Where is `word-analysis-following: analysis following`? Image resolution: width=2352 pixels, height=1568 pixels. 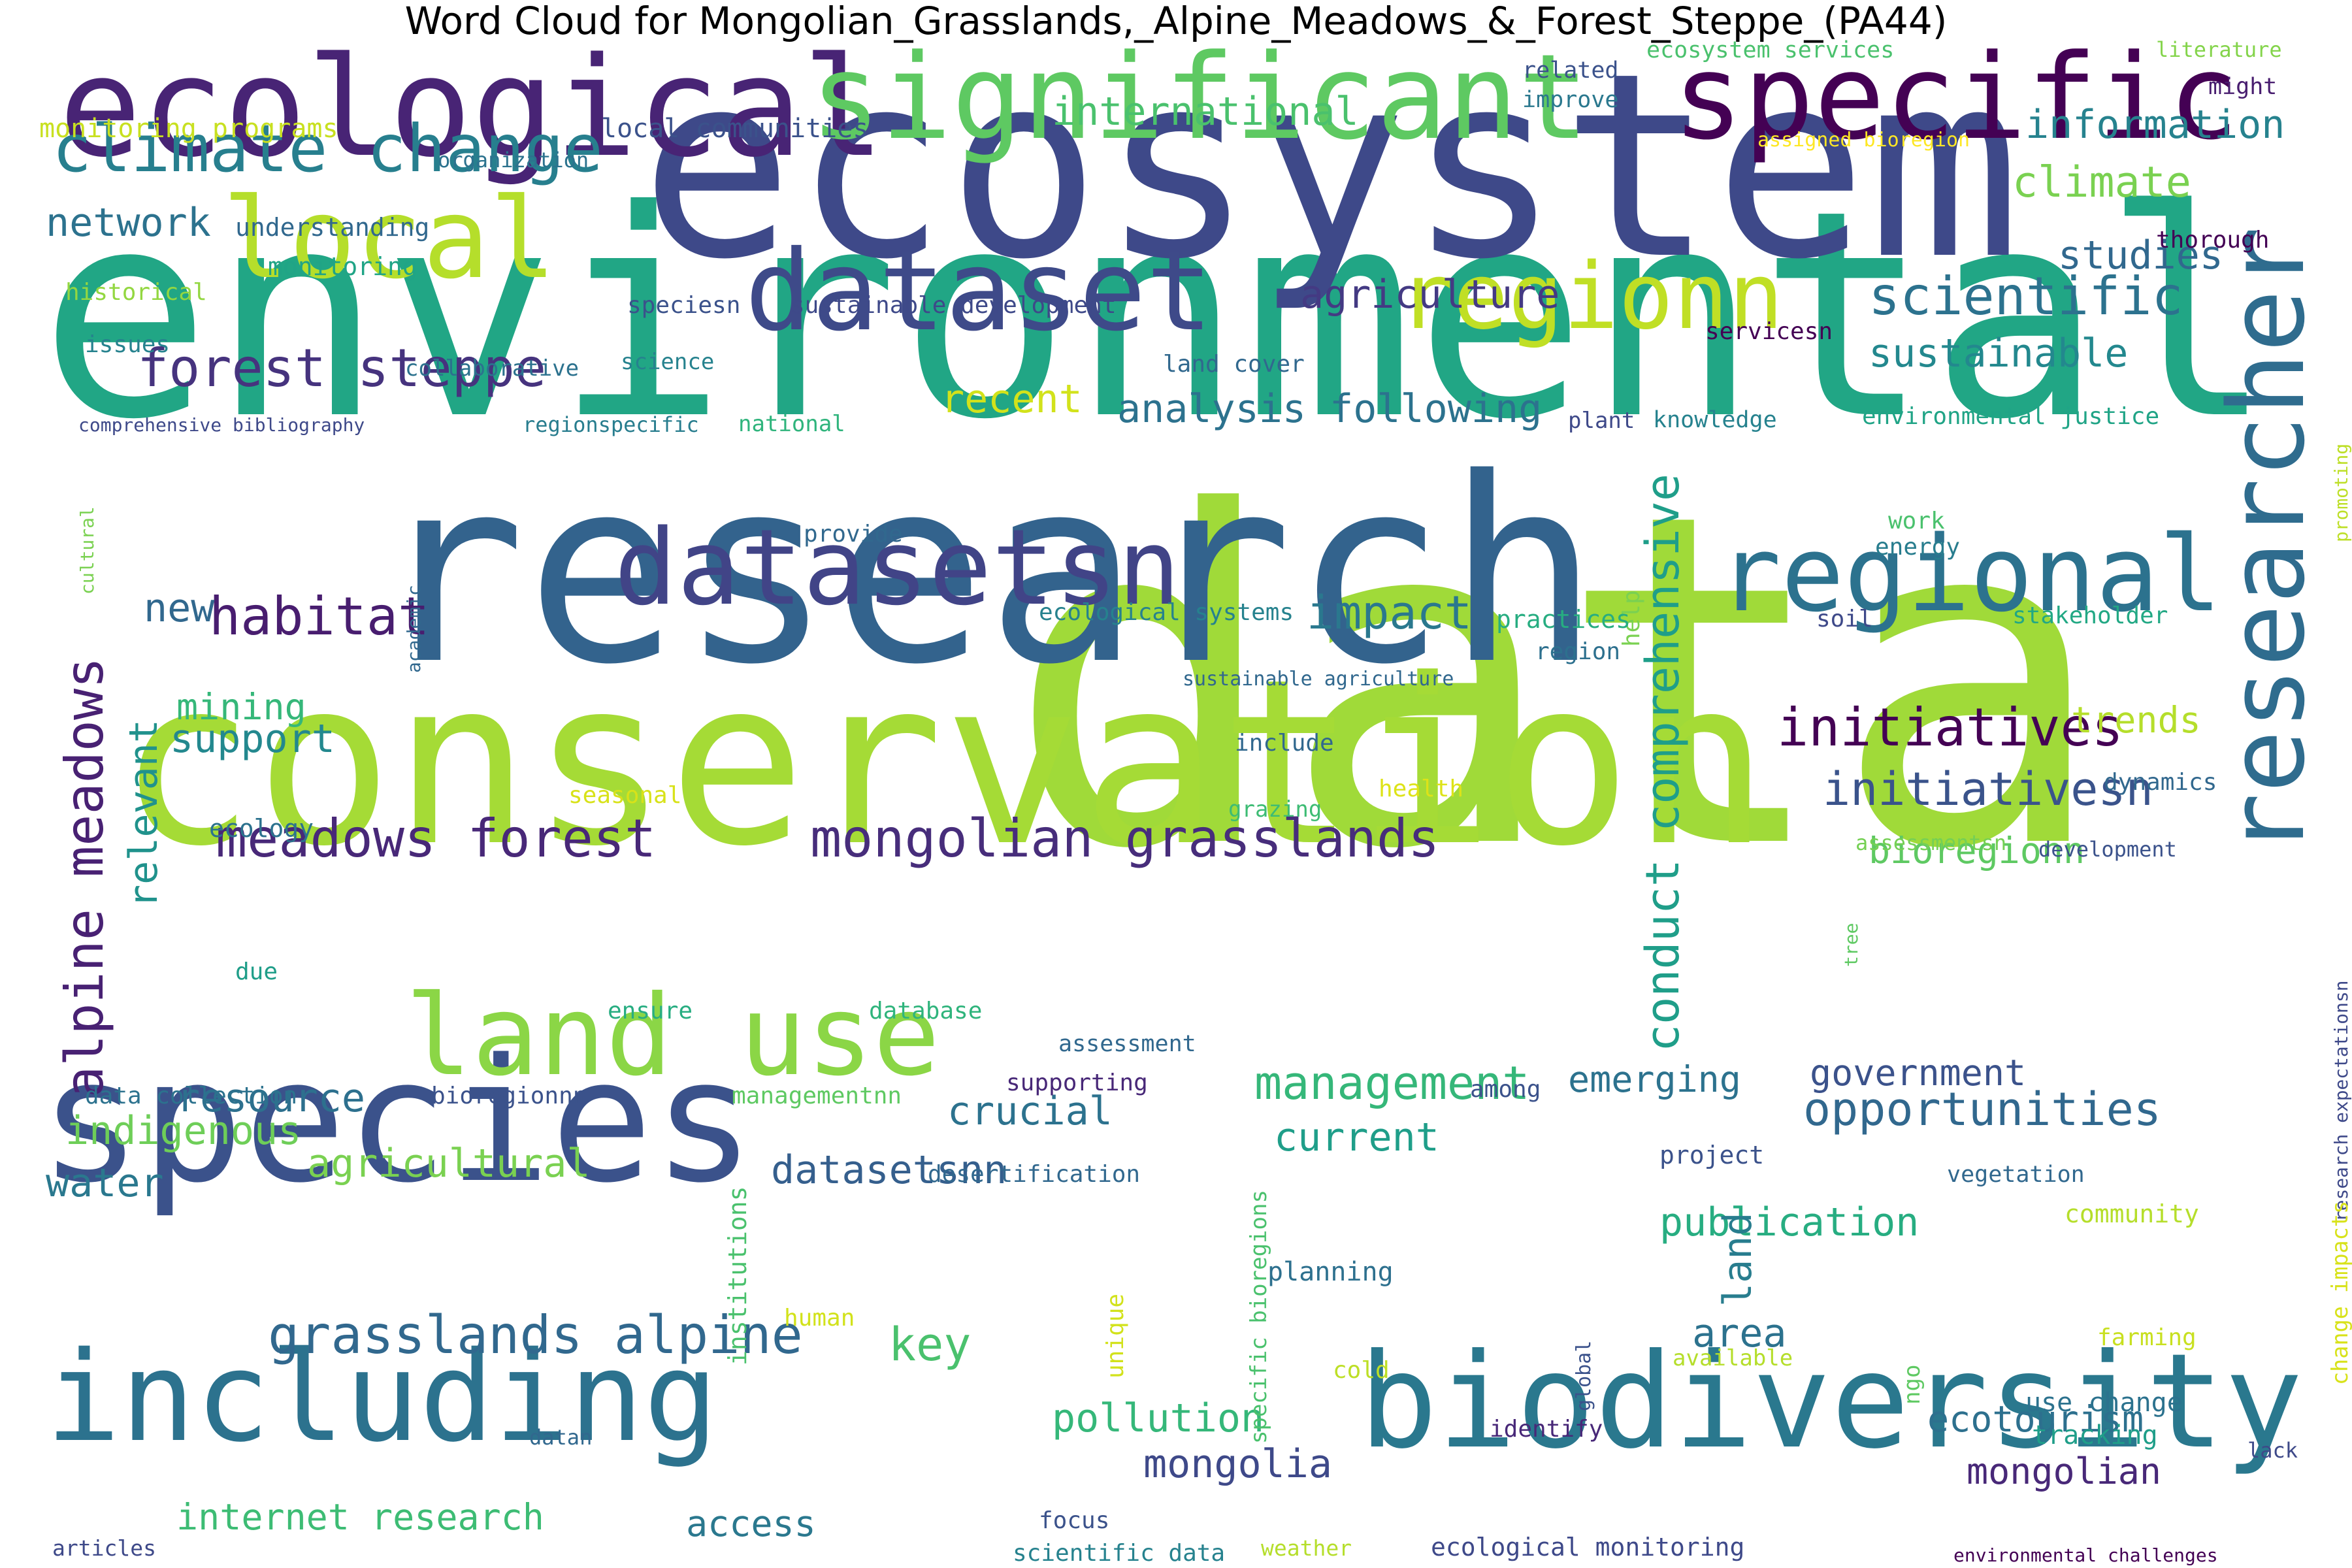
word-analysis-following: analysis following is located at coordinates (1330, 408).